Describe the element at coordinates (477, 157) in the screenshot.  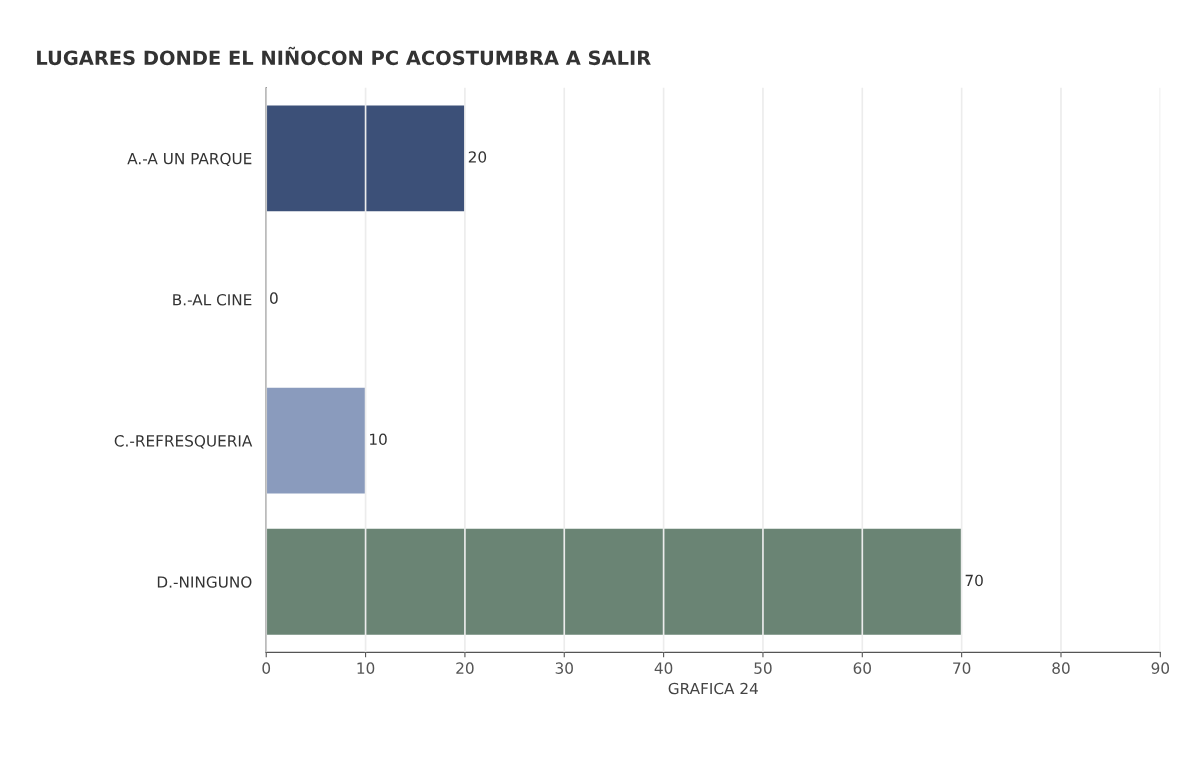
I see `data-label: 20` at that location.